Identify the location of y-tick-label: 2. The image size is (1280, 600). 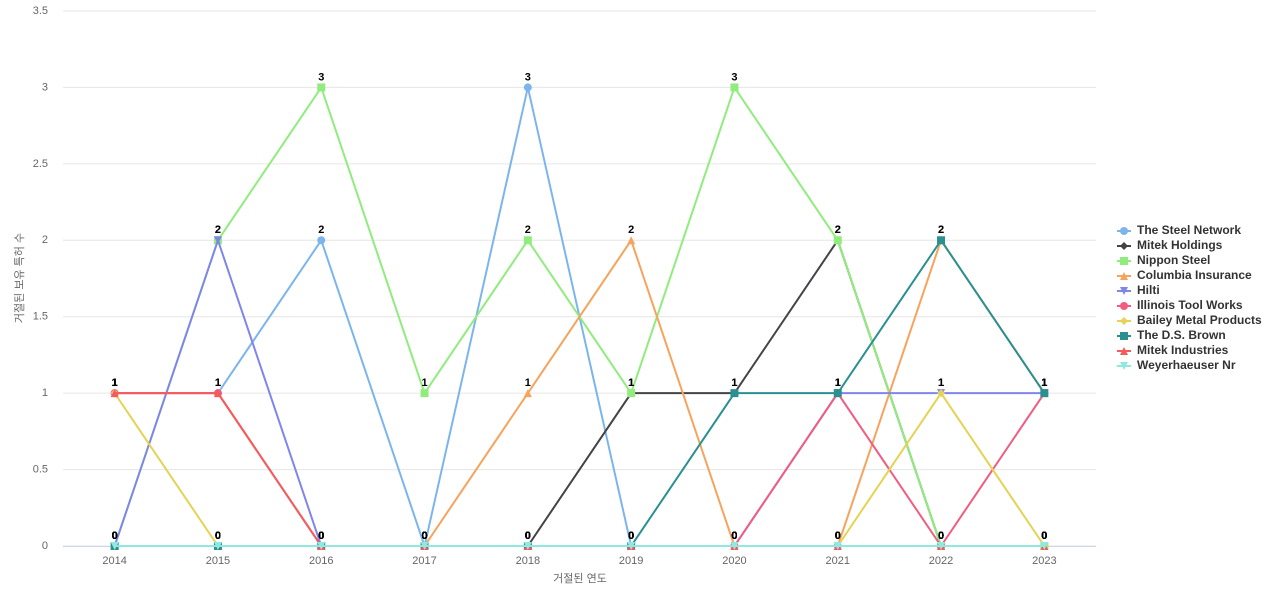
(45, 240).